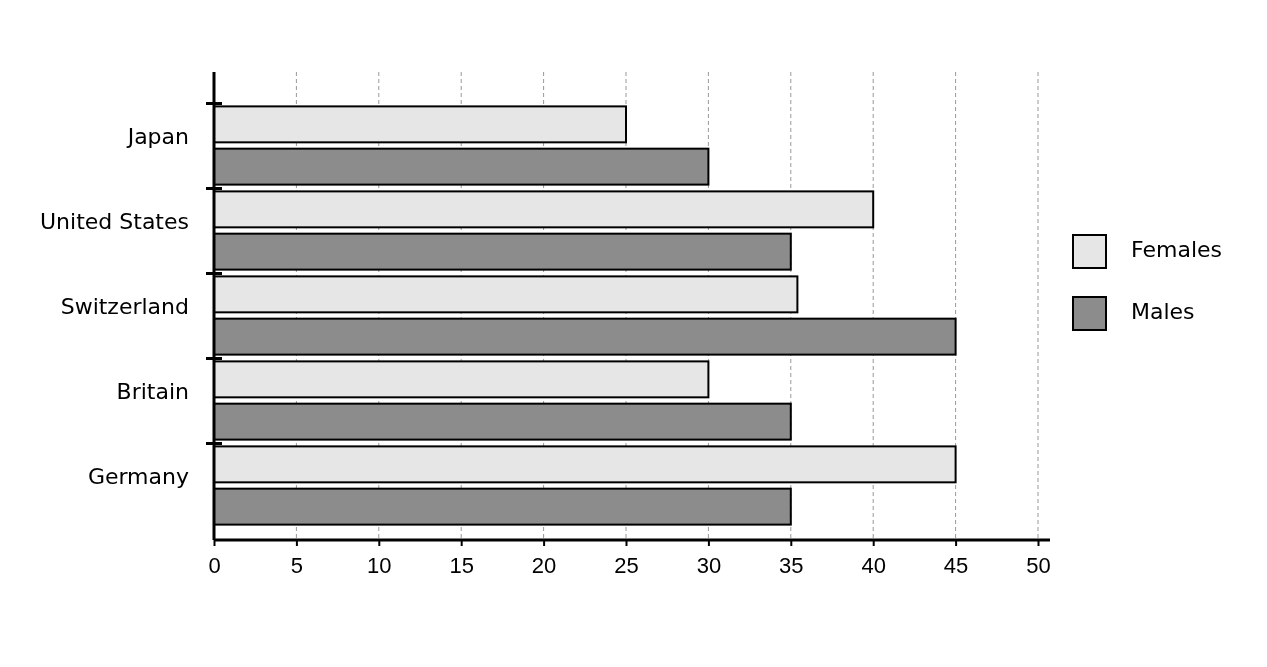 Image resolution: width=1267 pixels, height=667 pixels. Describe the element at coordinates (1163, 311) in the screenshot. I see `legend-label: Males` at that location.